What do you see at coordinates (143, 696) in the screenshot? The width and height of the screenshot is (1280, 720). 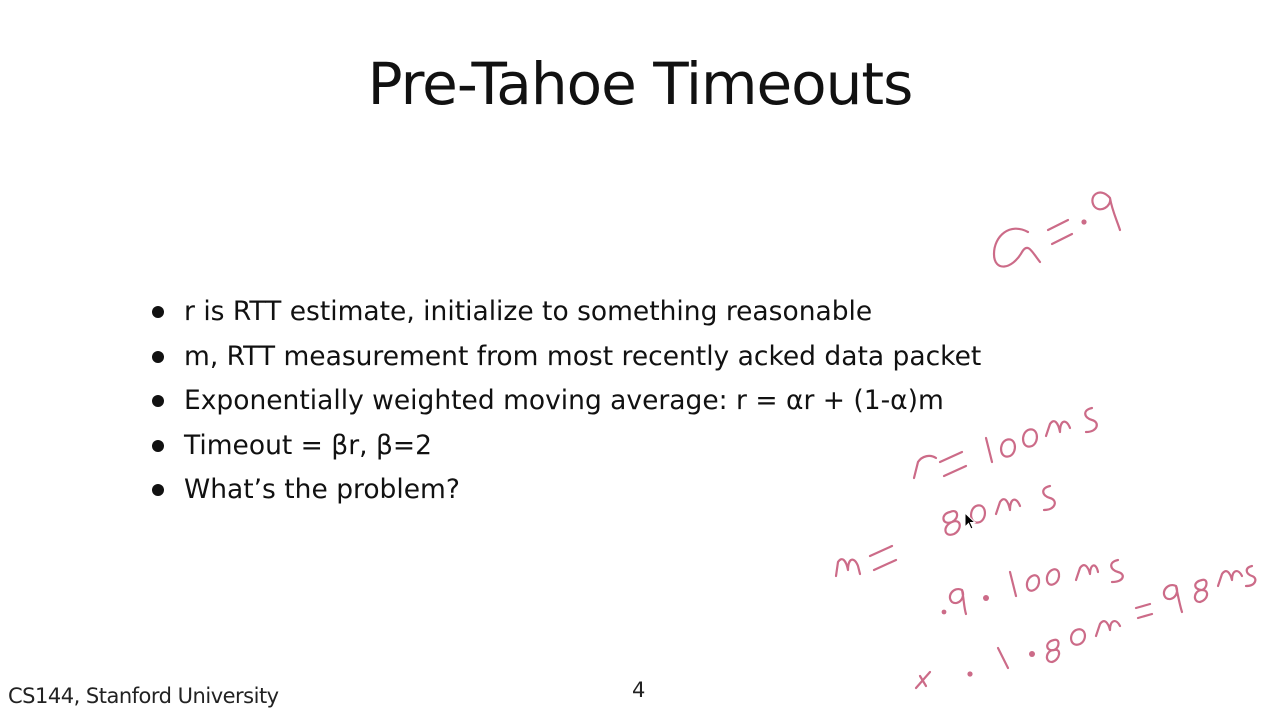 I see `footer-course-label: CS144, Stanford University` at bounding box center [143, 696].